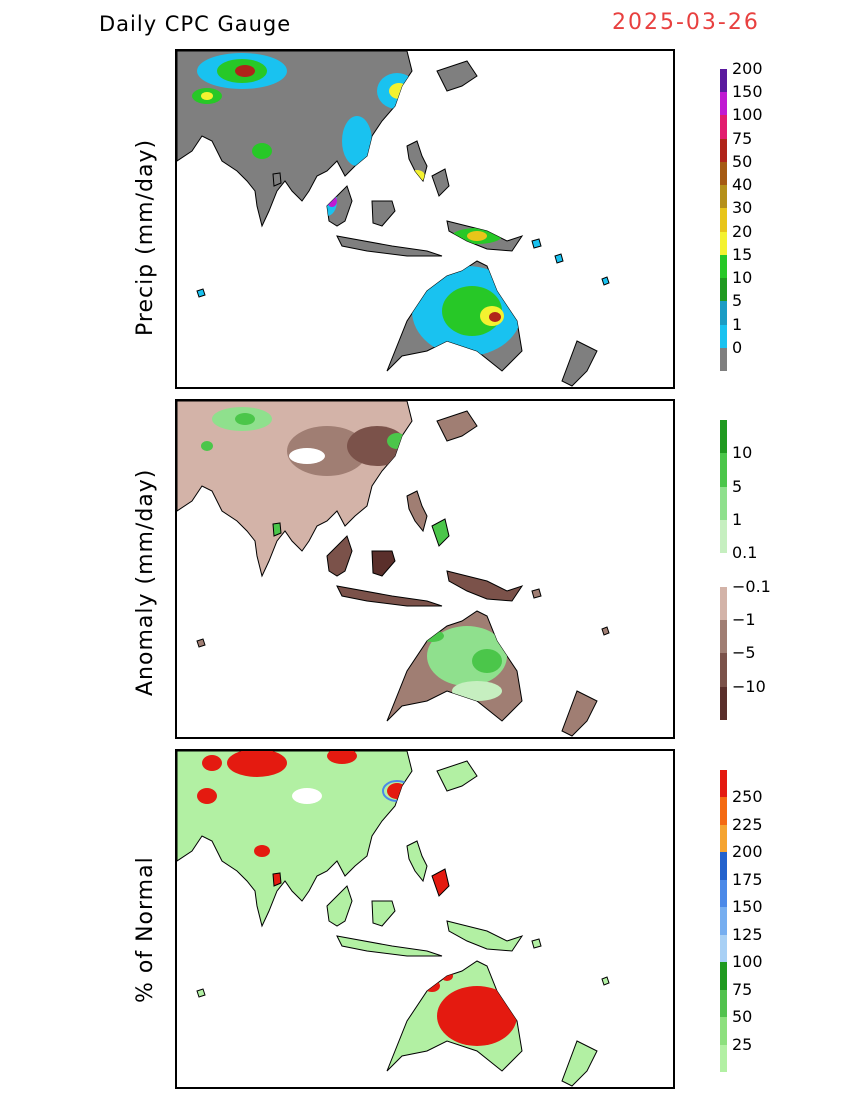  Describe the element at coordinates (742, 208) in the screenshot. I see `precip-colorbar-label: 30` at that location.